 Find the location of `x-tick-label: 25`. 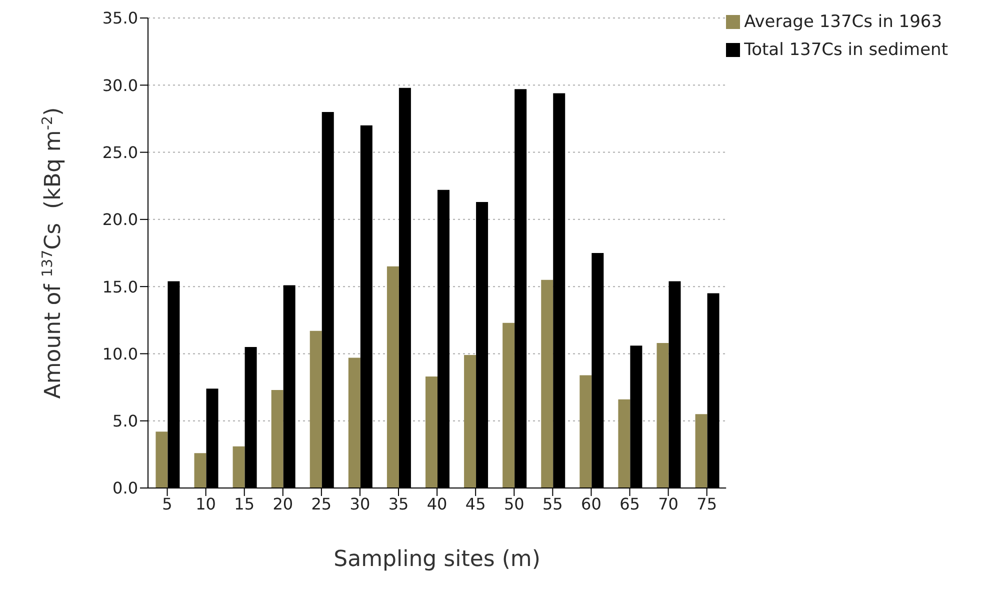

x-tick-label: 25 is located at coordinates (321, 504).